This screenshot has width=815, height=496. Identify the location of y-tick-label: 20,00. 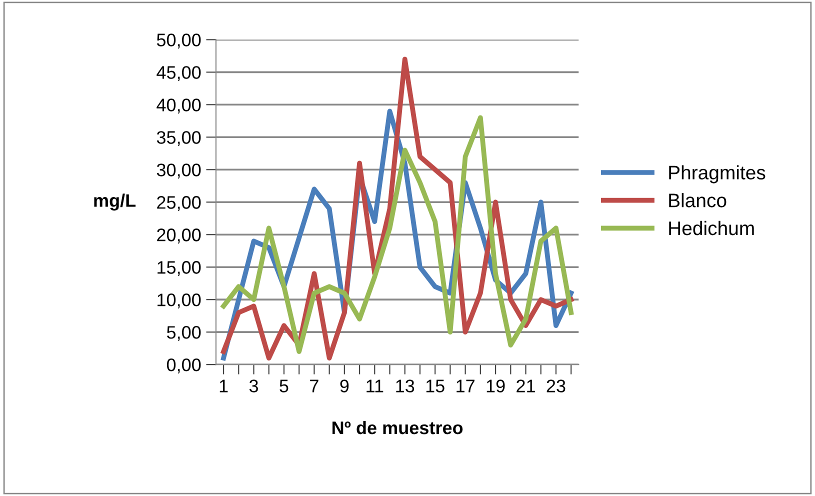
(179, 236).